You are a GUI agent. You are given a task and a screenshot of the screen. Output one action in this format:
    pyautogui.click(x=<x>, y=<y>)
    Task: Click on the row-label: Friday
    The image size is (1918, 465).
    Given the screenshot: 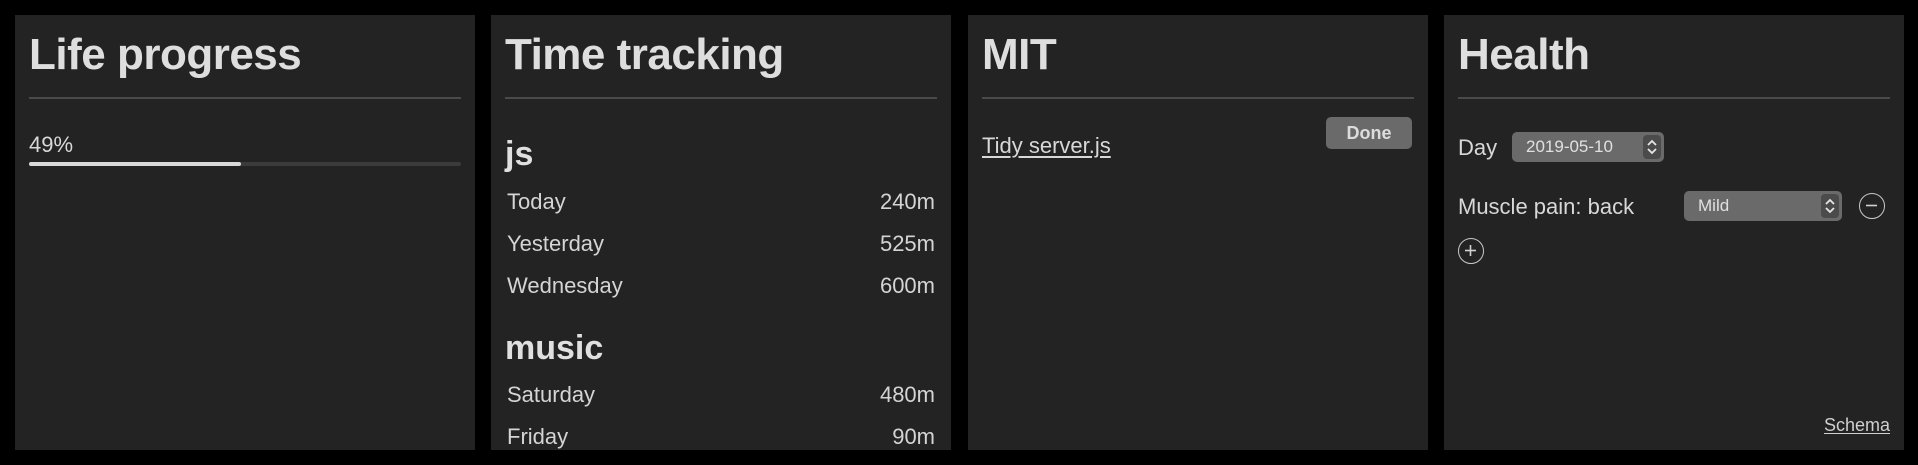 What is the action you would take?
    pyautogui.click(x=538, y=436)
    